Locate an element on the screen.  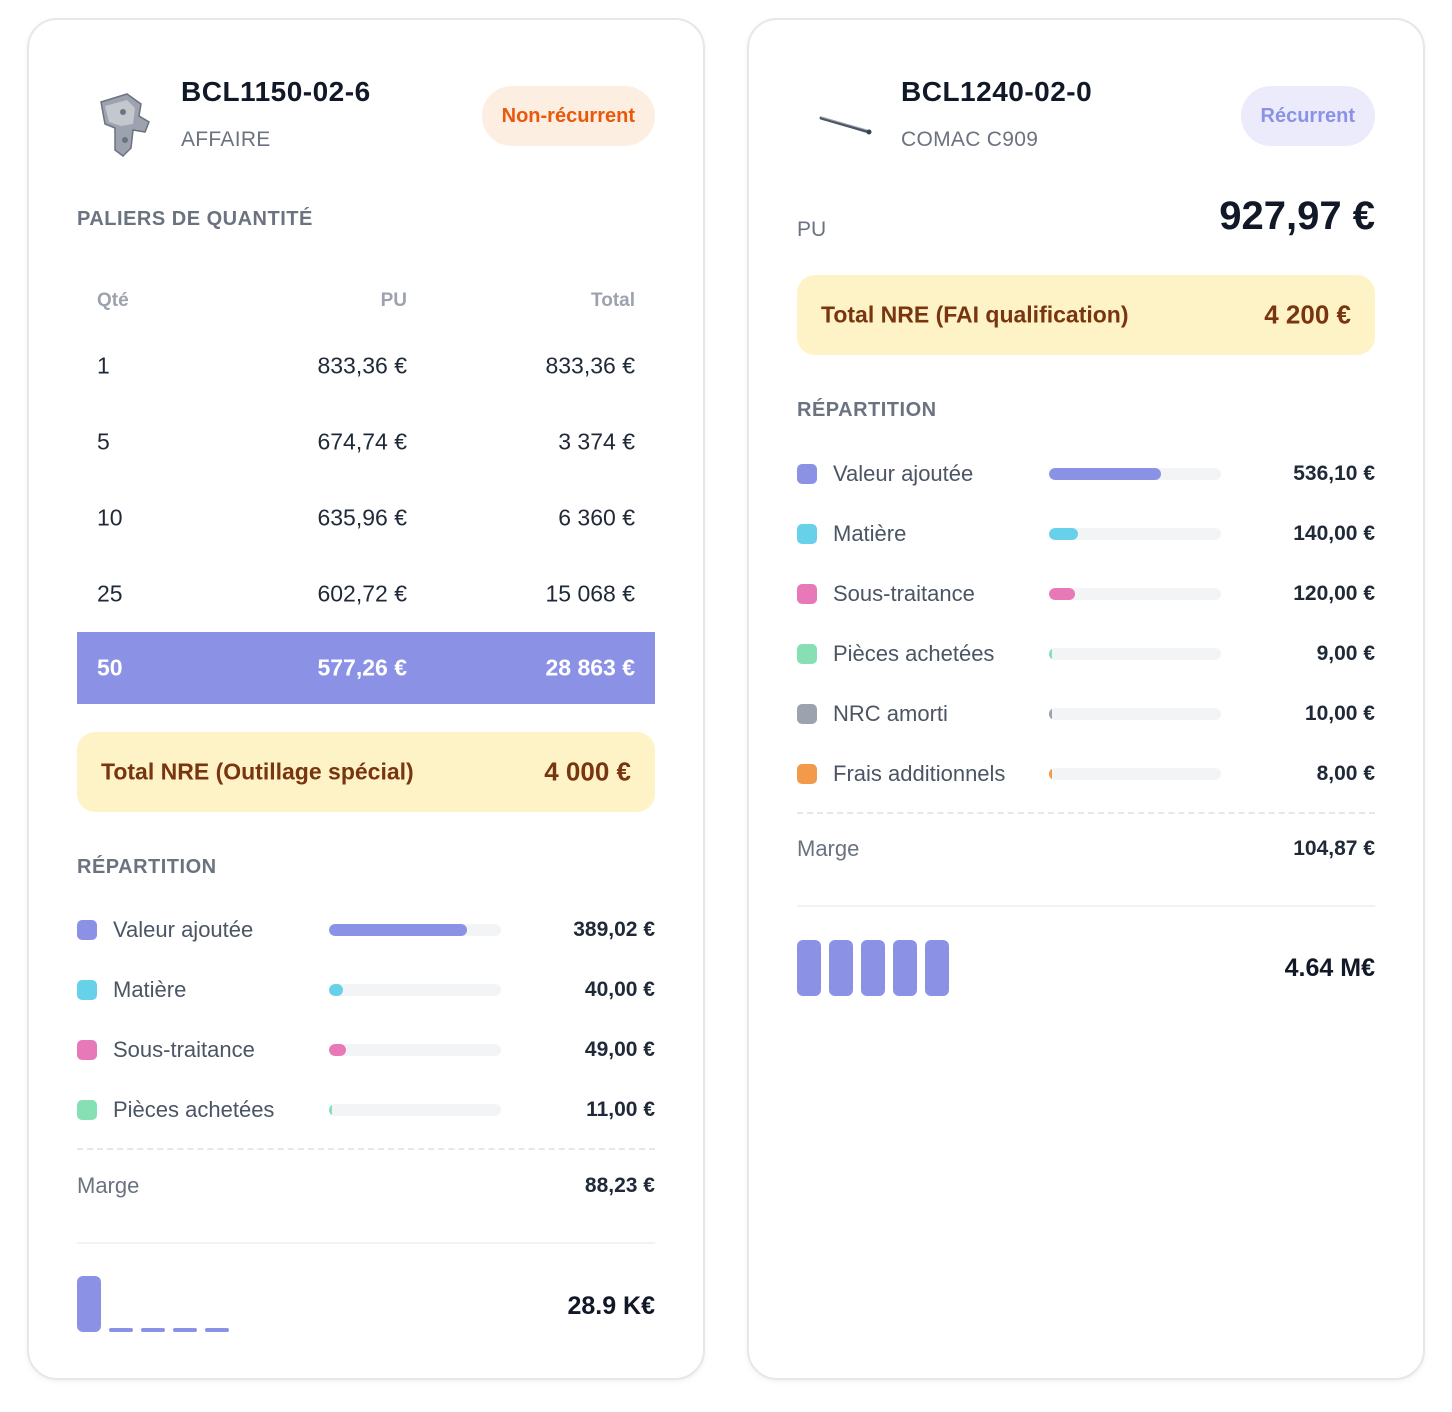
table-row-selected: 50 577,26 € 28 863 € is located at coordinates (366, 668).